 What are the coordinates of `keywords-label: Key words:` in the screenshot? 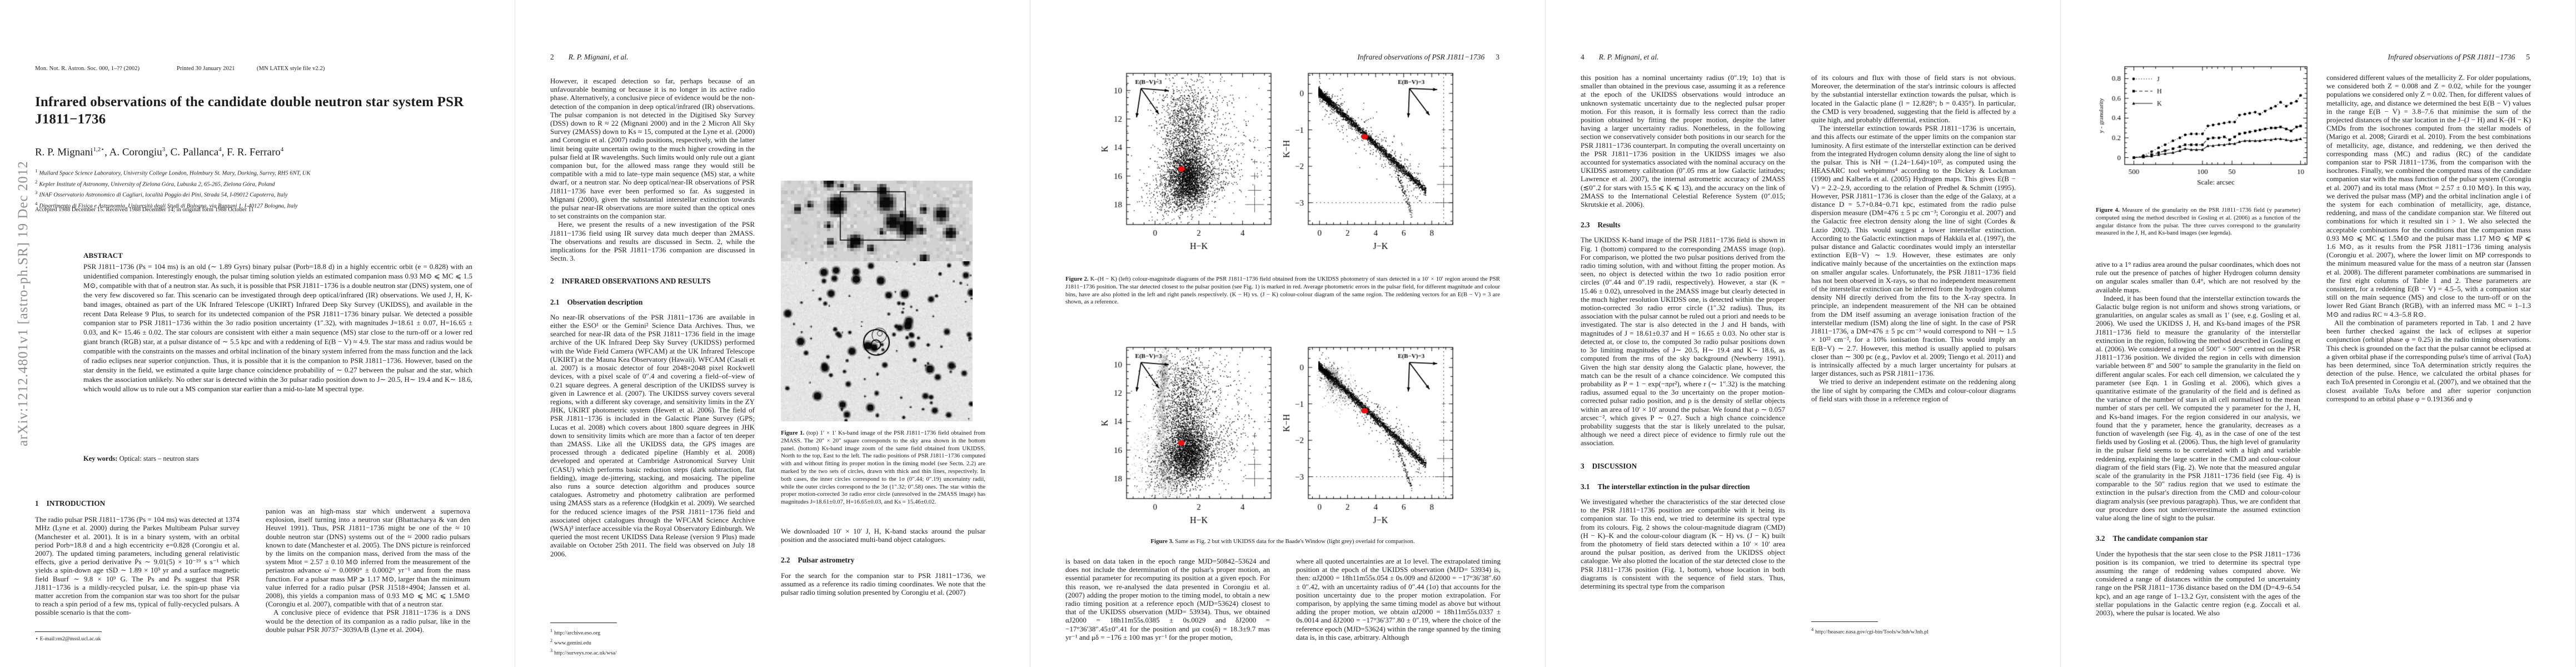 It's located at (100, 458).